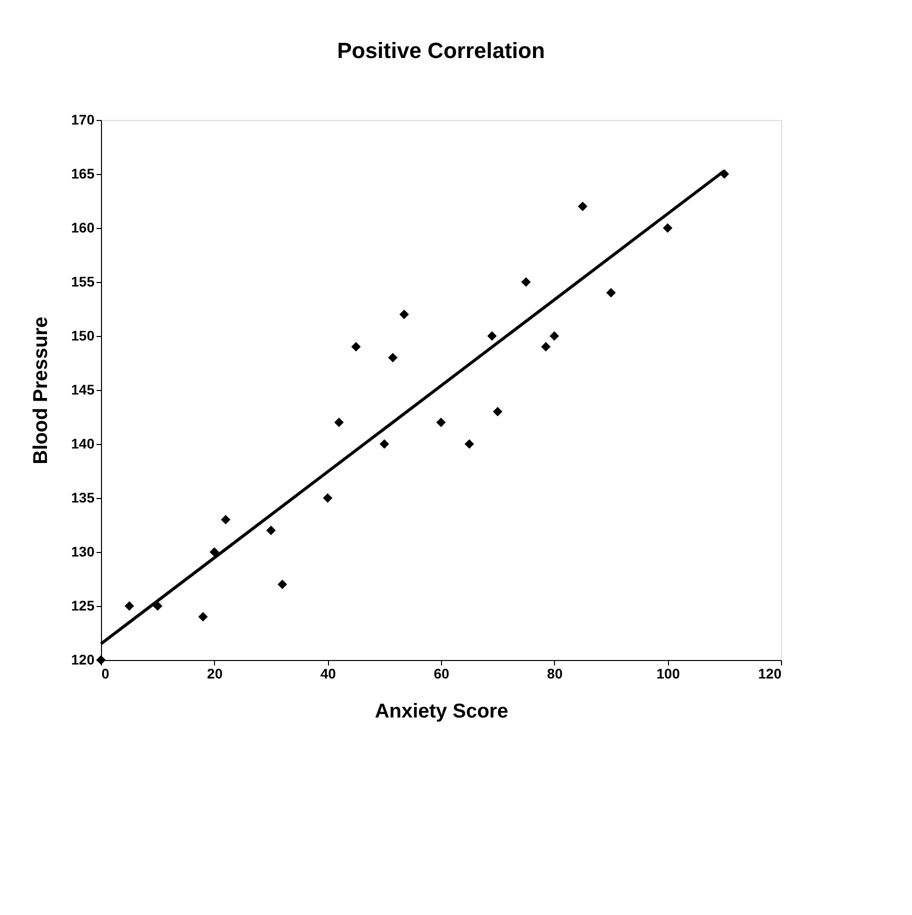  Describe the element at coordinates (83, 174) in the screenshot. I see `y-tick-label: 165` at that location.